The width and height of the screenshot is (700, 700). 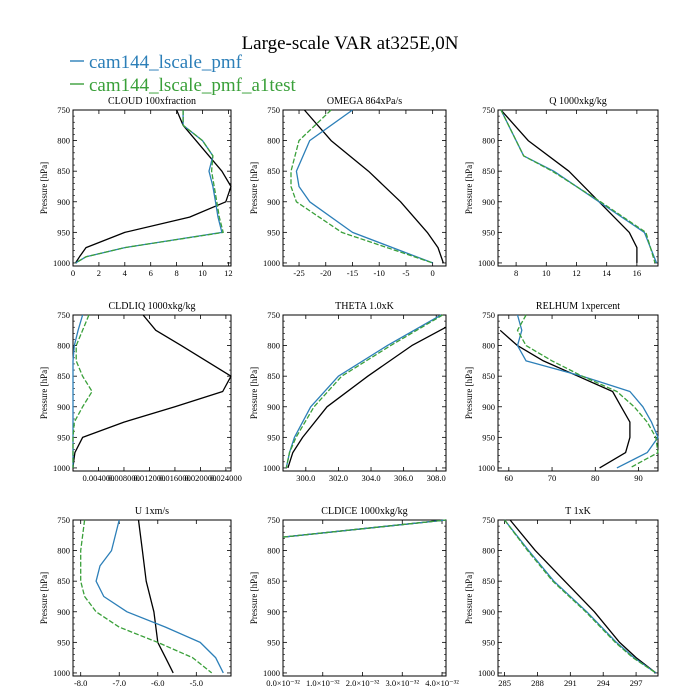 What do you see at coordinates (152, 101) in the screenshot?
I see `panel-title: CLOUD 100xfraction` at bounding box center [152, 101].